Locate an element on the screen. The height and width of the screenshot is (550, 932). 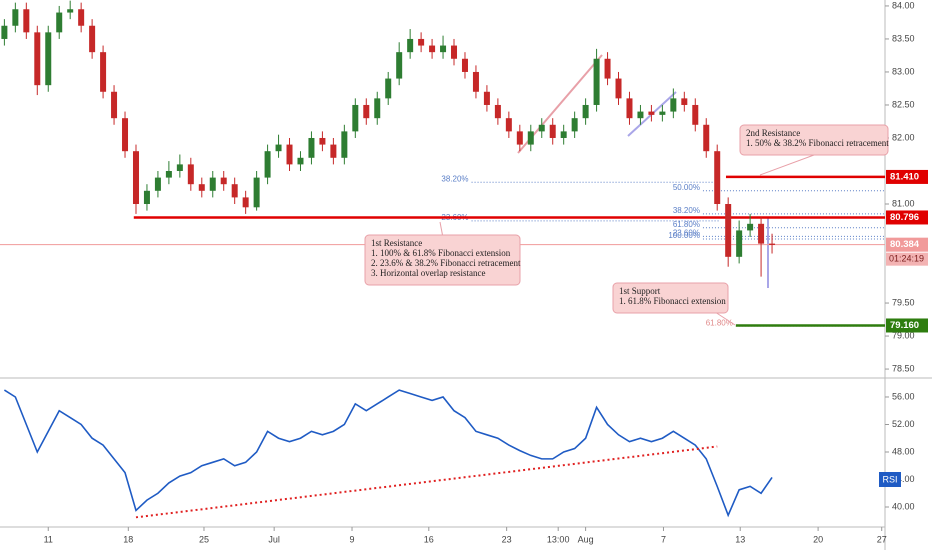
annotation-text: 1. 100% & 61.8% Fibonacci extension is located at coordinates (441, 253).